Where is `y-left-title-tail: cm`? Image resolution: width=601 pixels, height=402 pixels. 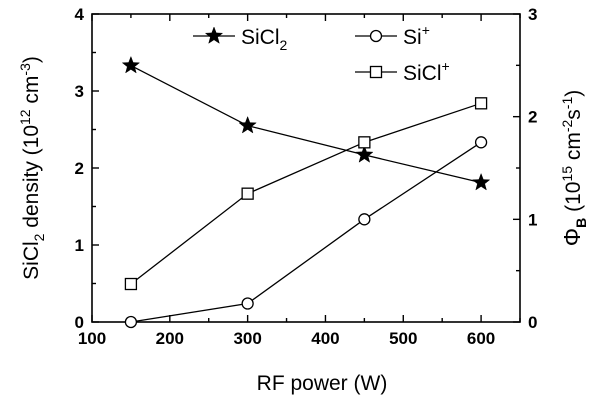
y-left-title-tail: cm is located at coordinates (31, 93).